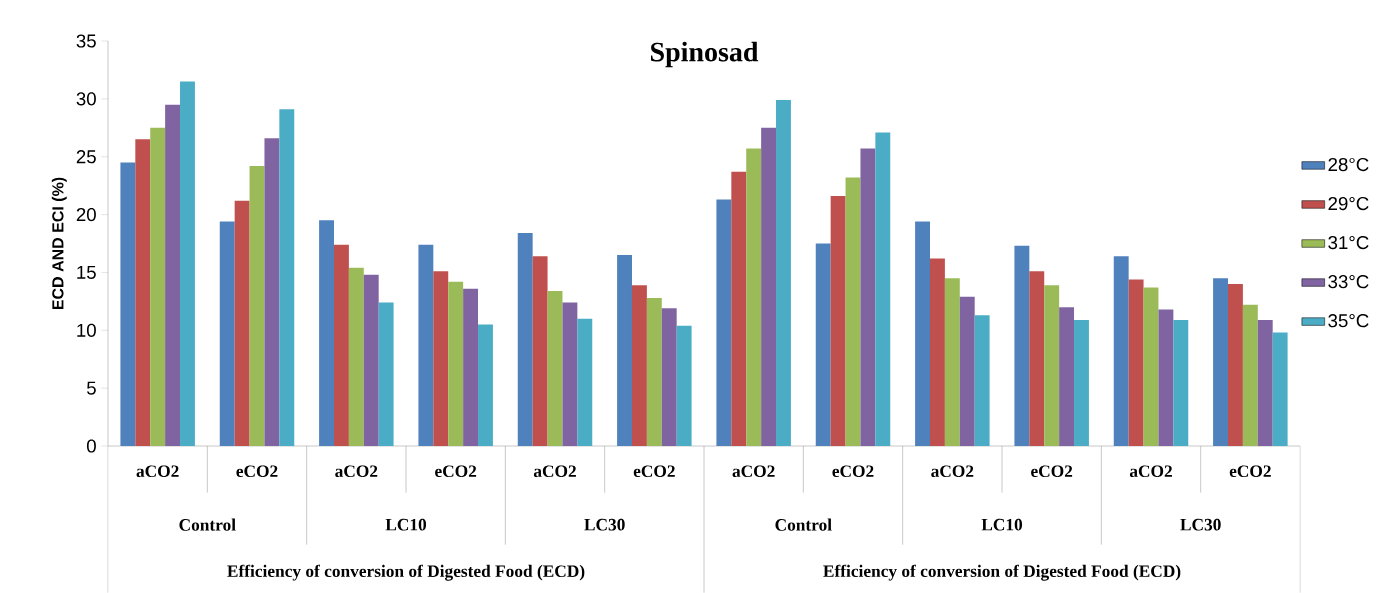 The height and width of the screenshot is (593, 1383). I want to click on y-tick-label: 20, so click(86, 214).